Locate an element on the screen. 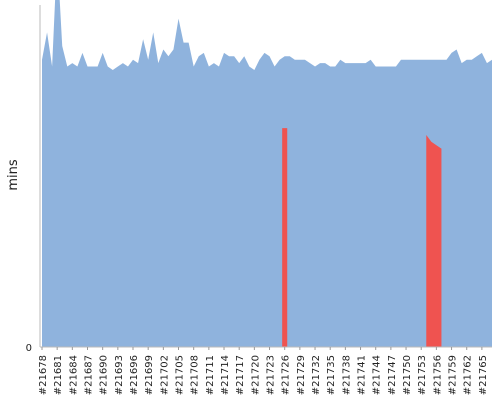  x-tick-label: #21744 is located at coordinates (377, 375).